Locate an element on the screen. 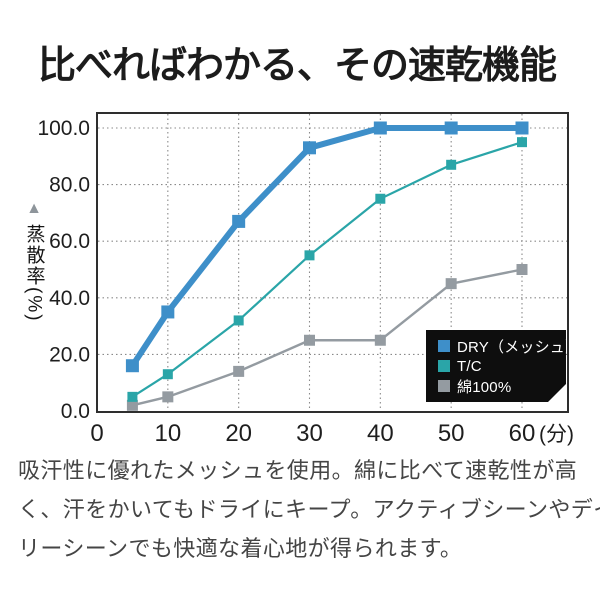  x-tick-label-40: 40 is located at coordinates (380, 433).